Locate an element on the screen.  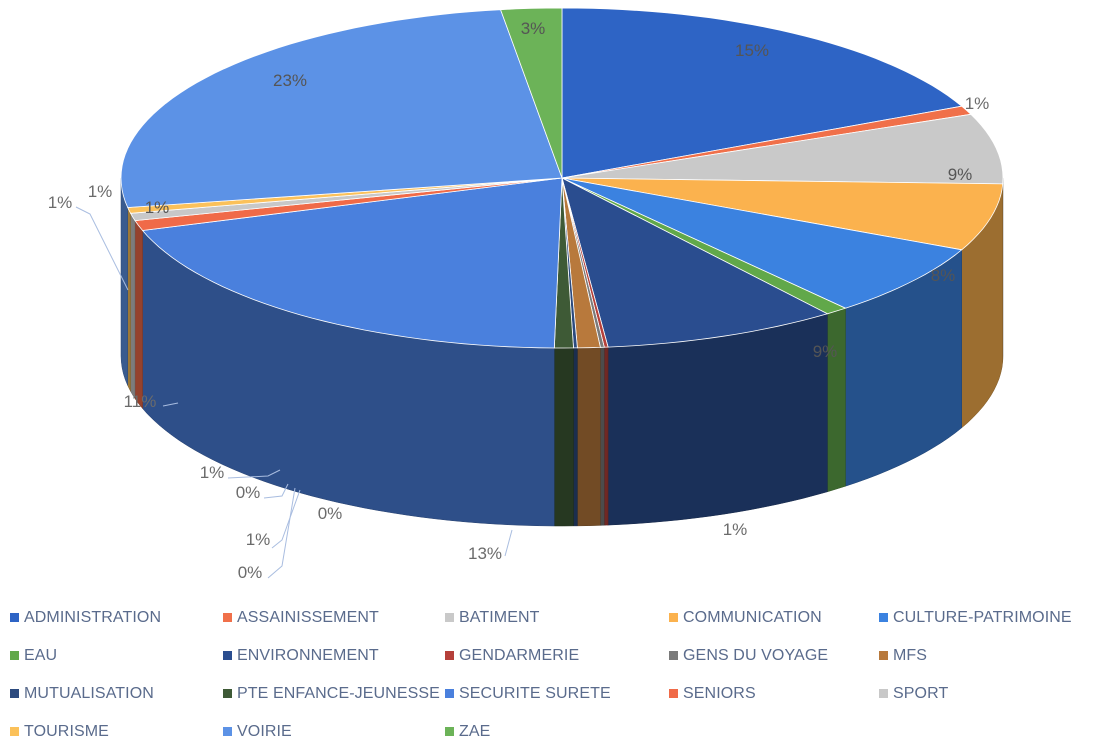
slice-side-tourisme is located at coordinates (129, 300).